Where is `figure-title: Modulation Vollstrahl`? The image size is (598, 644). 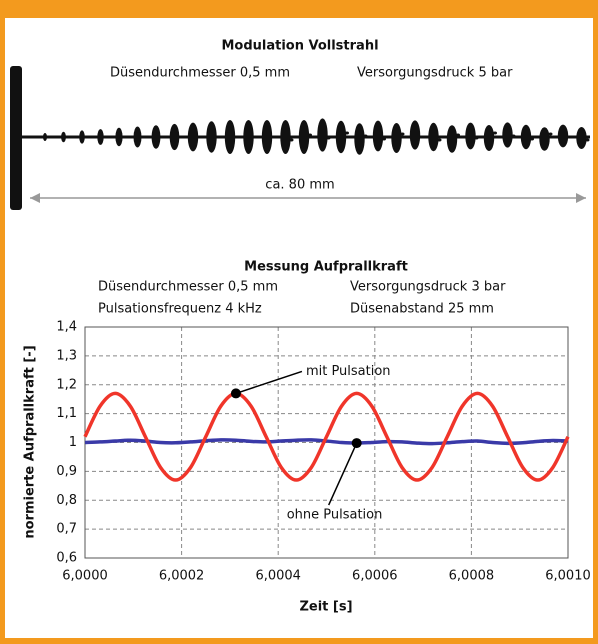 figure-title: Modulation Vollstrahl is located at coordinates (299, 46).